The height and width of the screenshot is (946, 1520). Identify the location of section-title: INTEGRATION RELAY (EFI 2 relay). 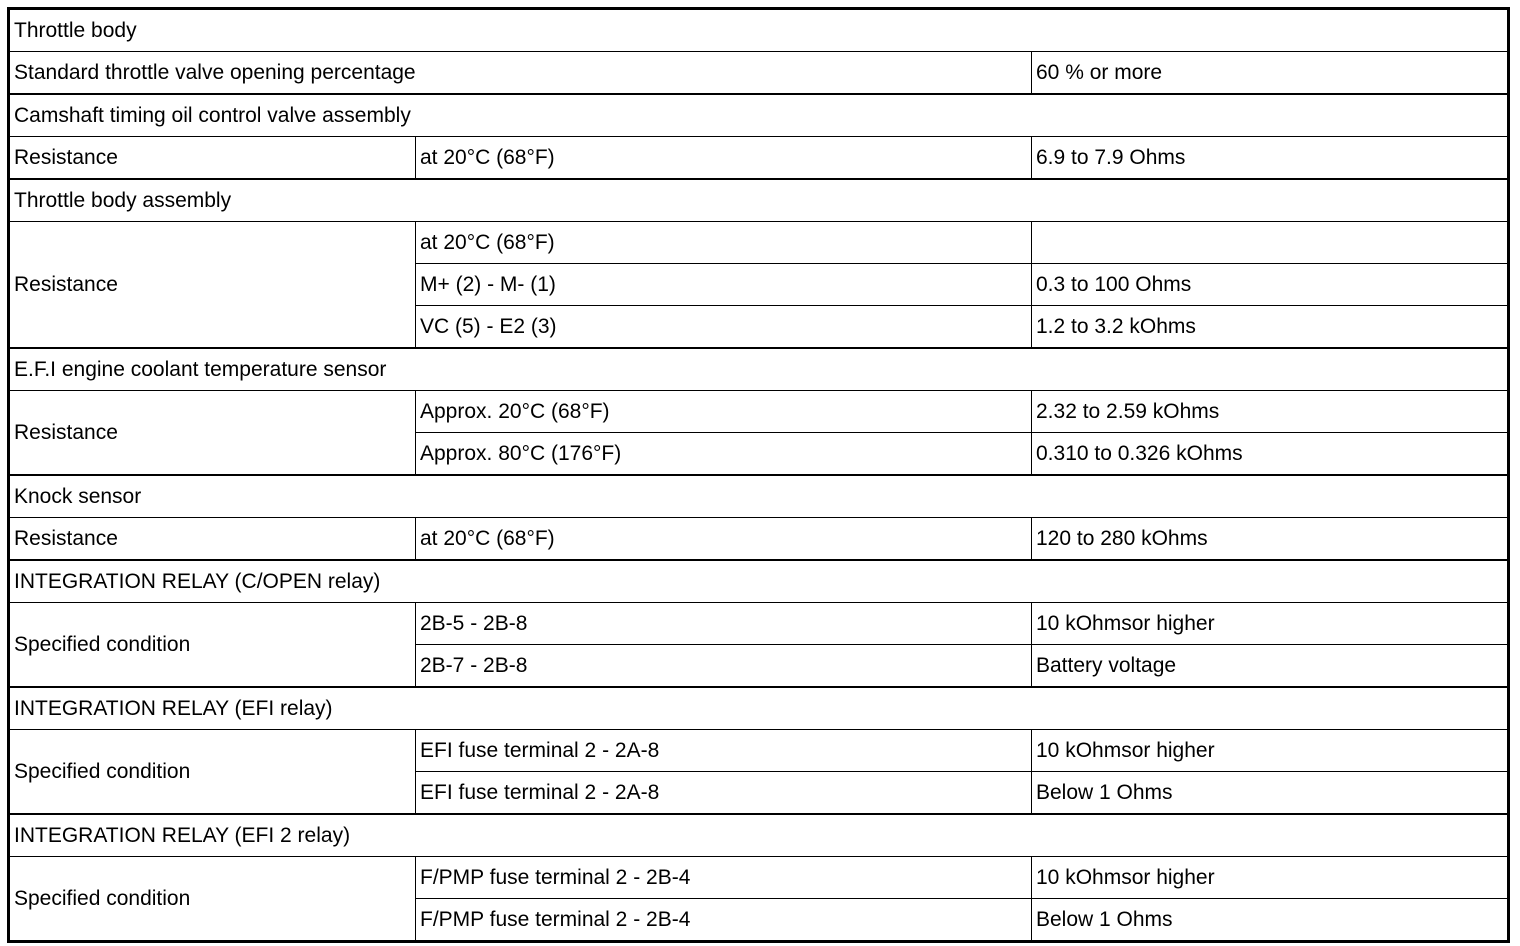
(758, 835).